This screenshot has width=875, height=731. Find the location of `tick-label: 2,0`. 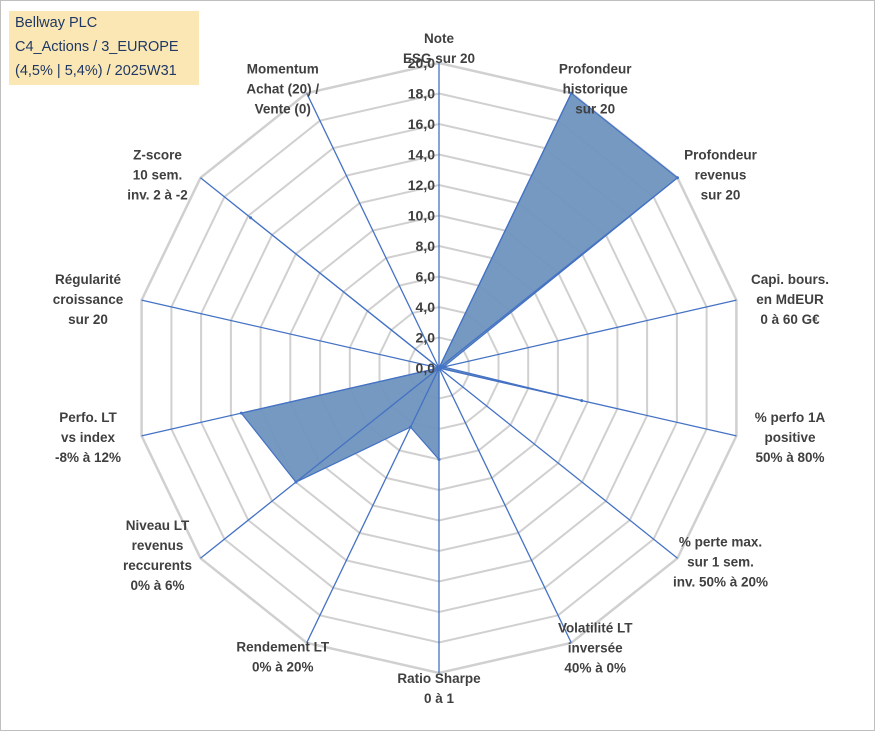

tick-label: 2,0 is located at coordinates (426, 338).